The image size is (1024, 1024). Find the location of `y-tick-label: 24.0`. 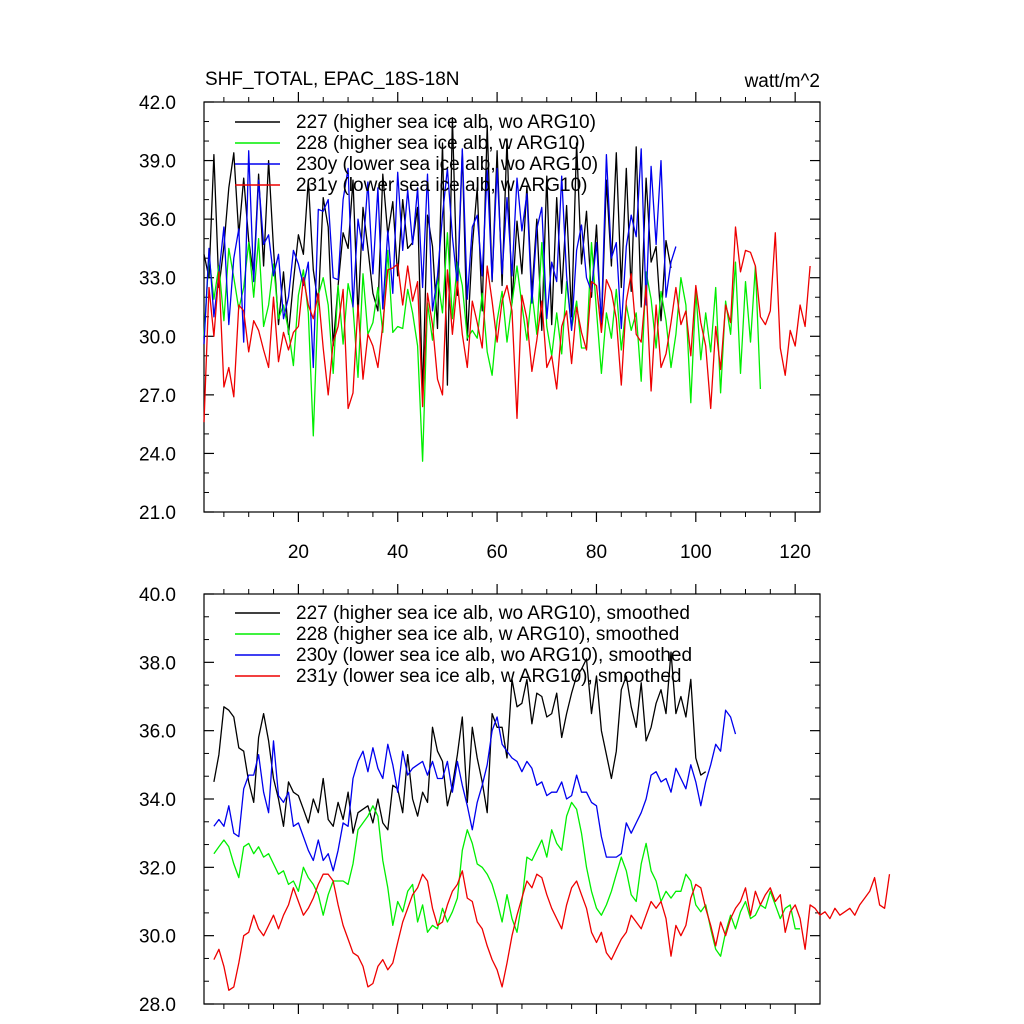

y-tick-label: 24.0 is located at coordinates (157, 454).